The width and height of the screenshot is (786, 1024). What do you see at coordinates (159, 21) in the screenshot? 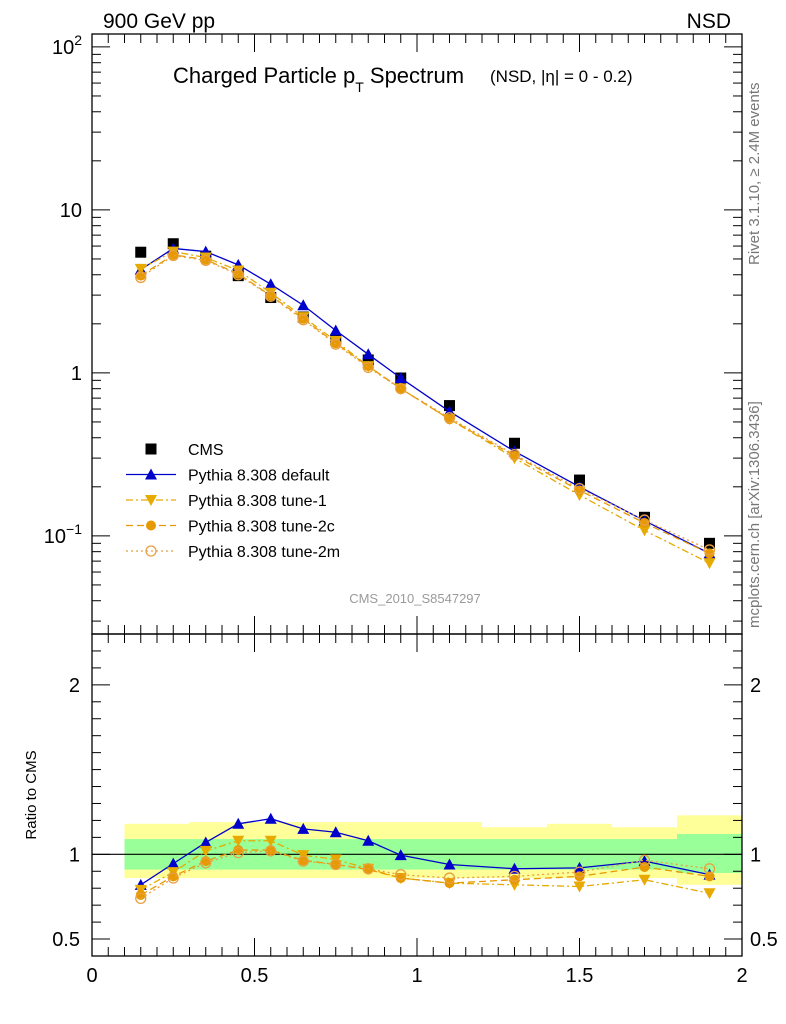
I see `header-left: 900 GeV pp` at bounding box center [159, 21].